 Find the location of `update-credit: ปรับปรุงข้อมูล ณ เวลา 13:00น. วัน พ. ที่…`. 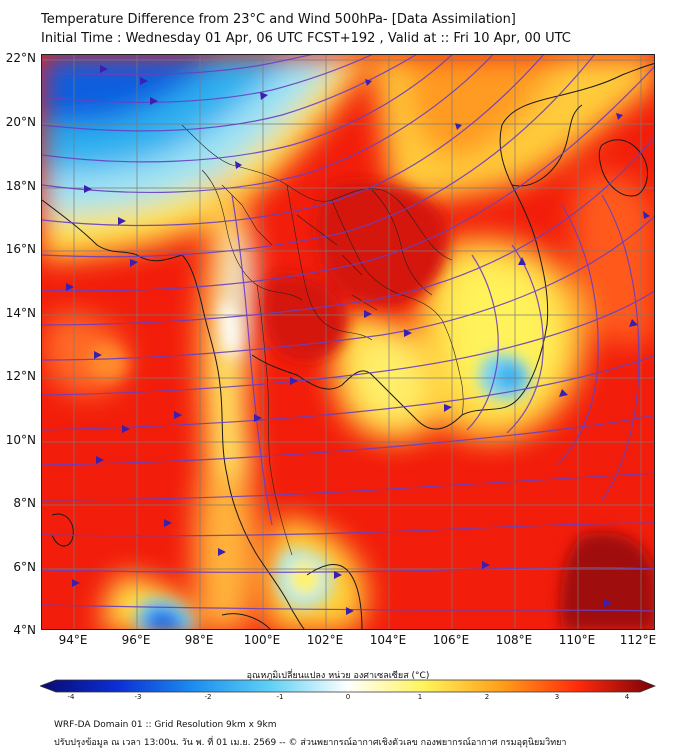

update-credit: ปรับปรุงข้อมูล ณ เวลา 13:00น. วัน พ. ที่… is located at coordinates (310, 743).